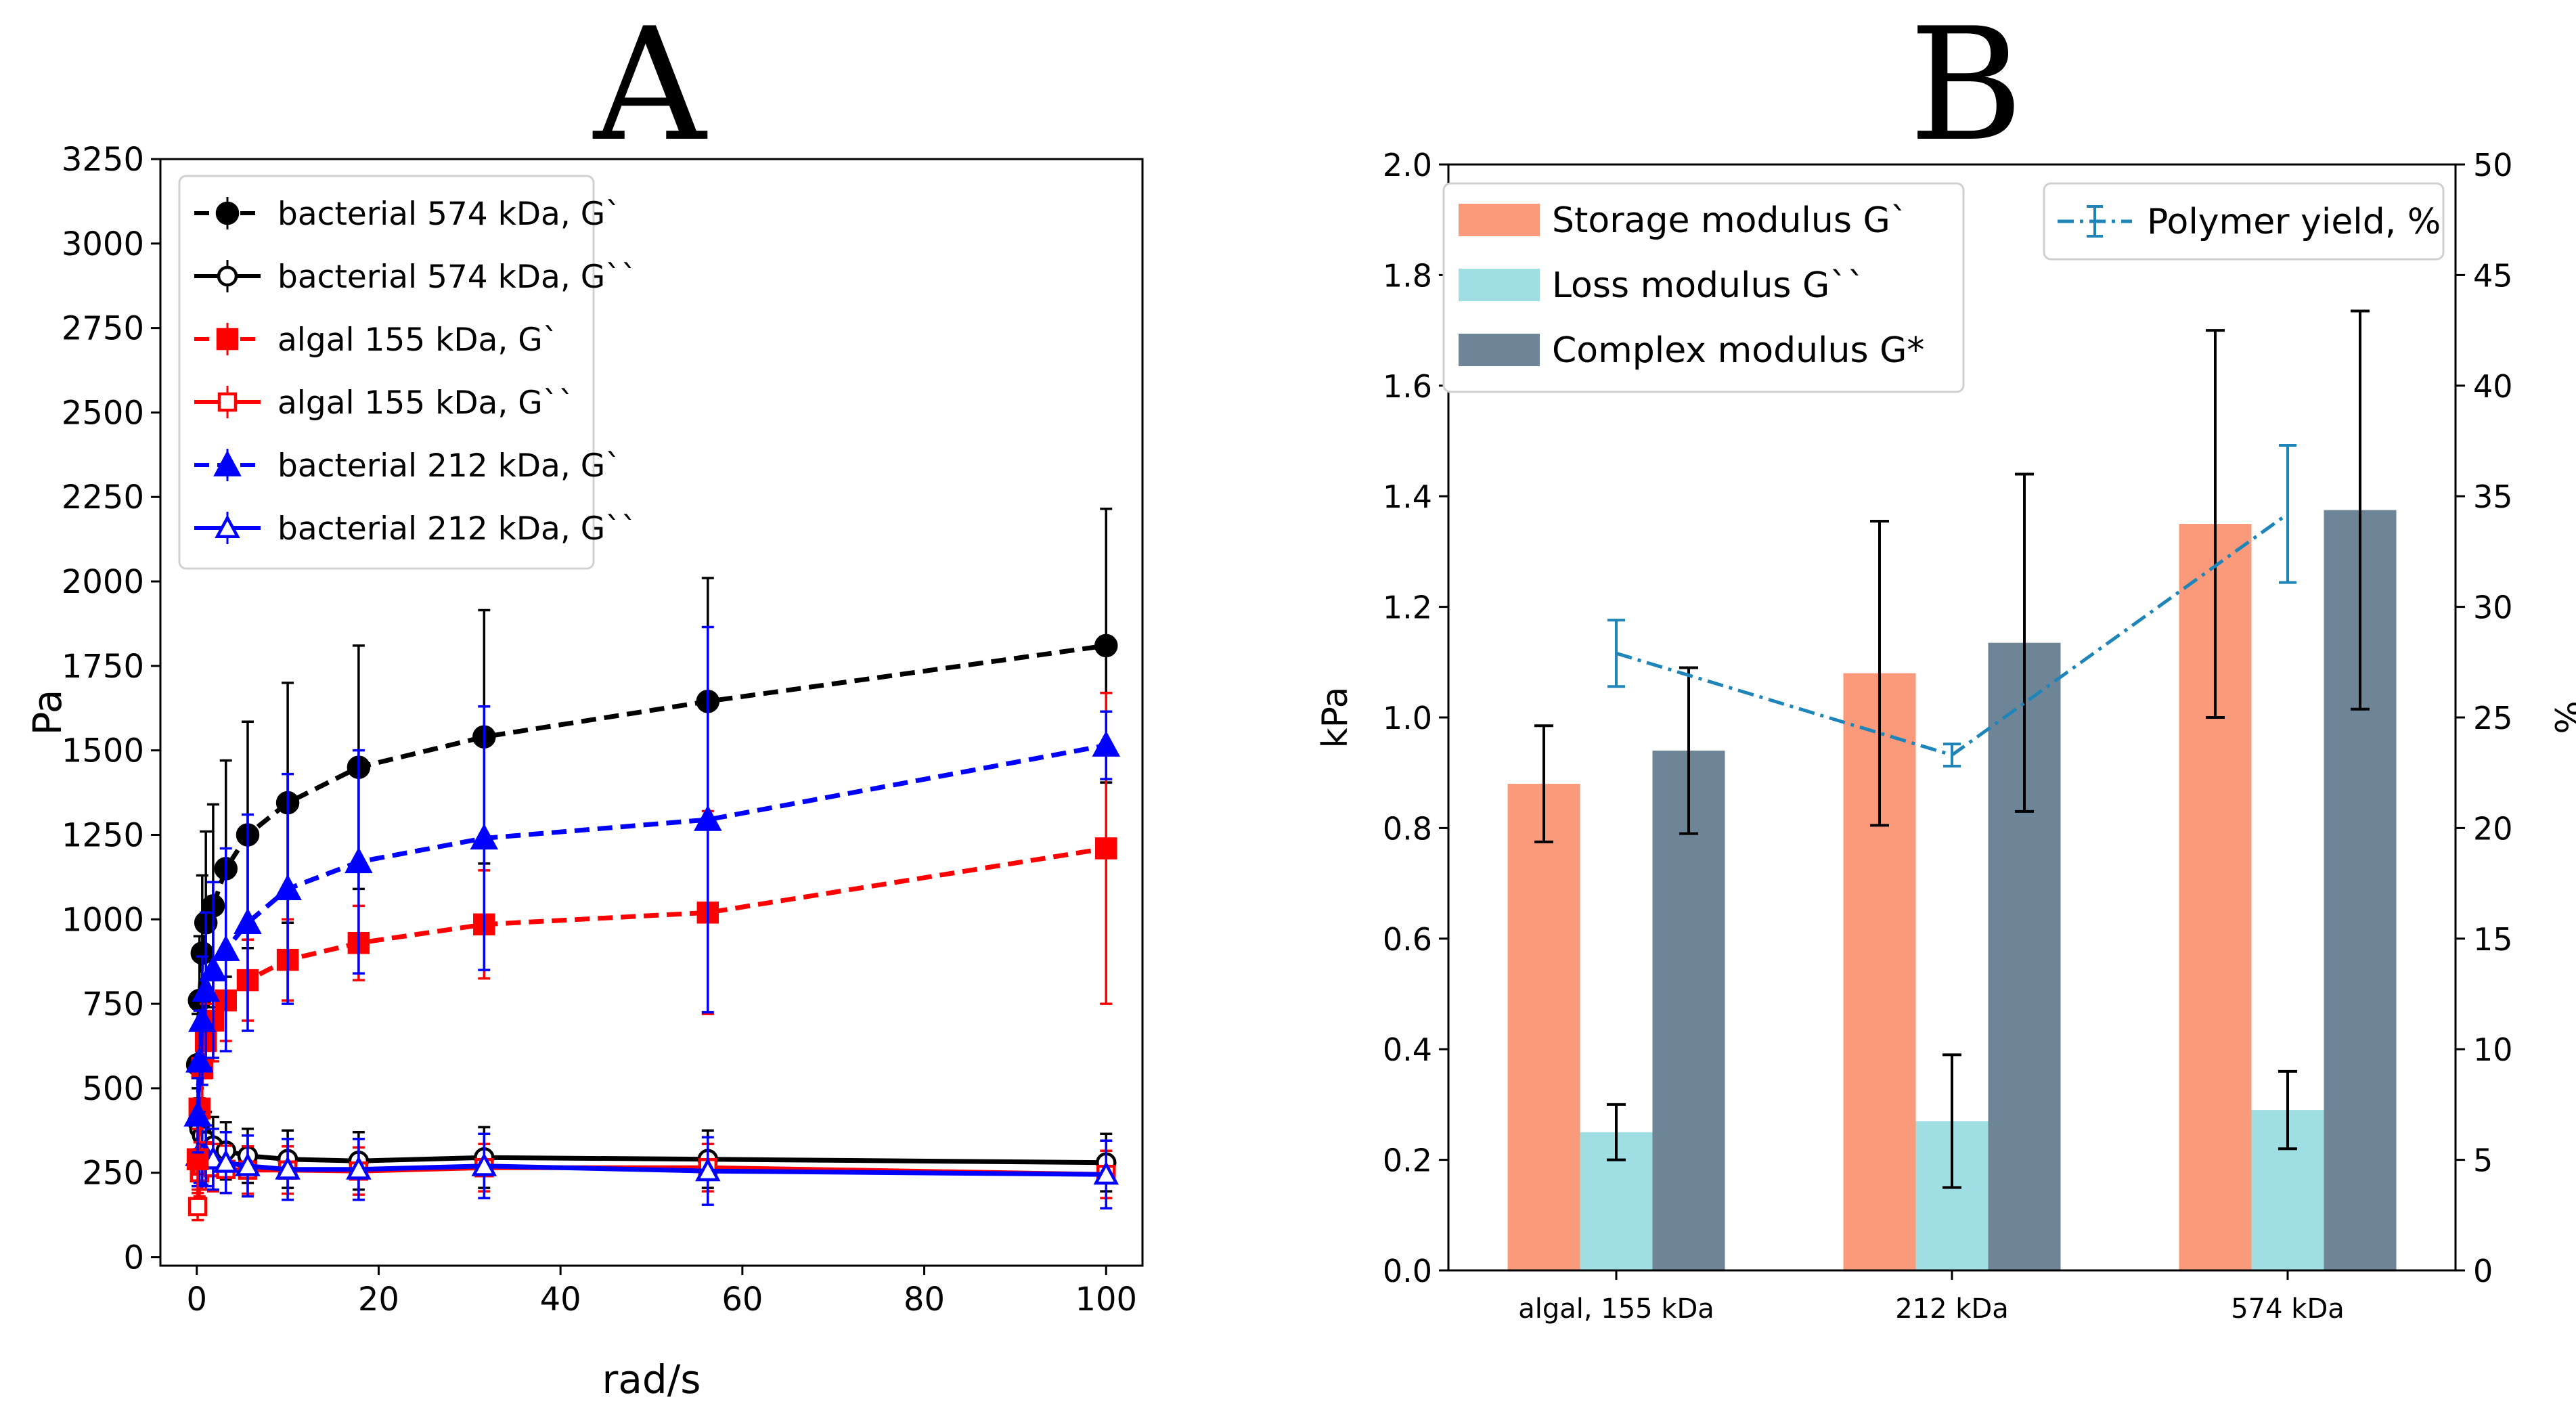 The width and height of the screenshot is (2576, 1420). What do you see at coordinates (2493, 1049) in the screenshot?
I see `y2-tick-label-b: 10` at bounding box center [2493, 1049].